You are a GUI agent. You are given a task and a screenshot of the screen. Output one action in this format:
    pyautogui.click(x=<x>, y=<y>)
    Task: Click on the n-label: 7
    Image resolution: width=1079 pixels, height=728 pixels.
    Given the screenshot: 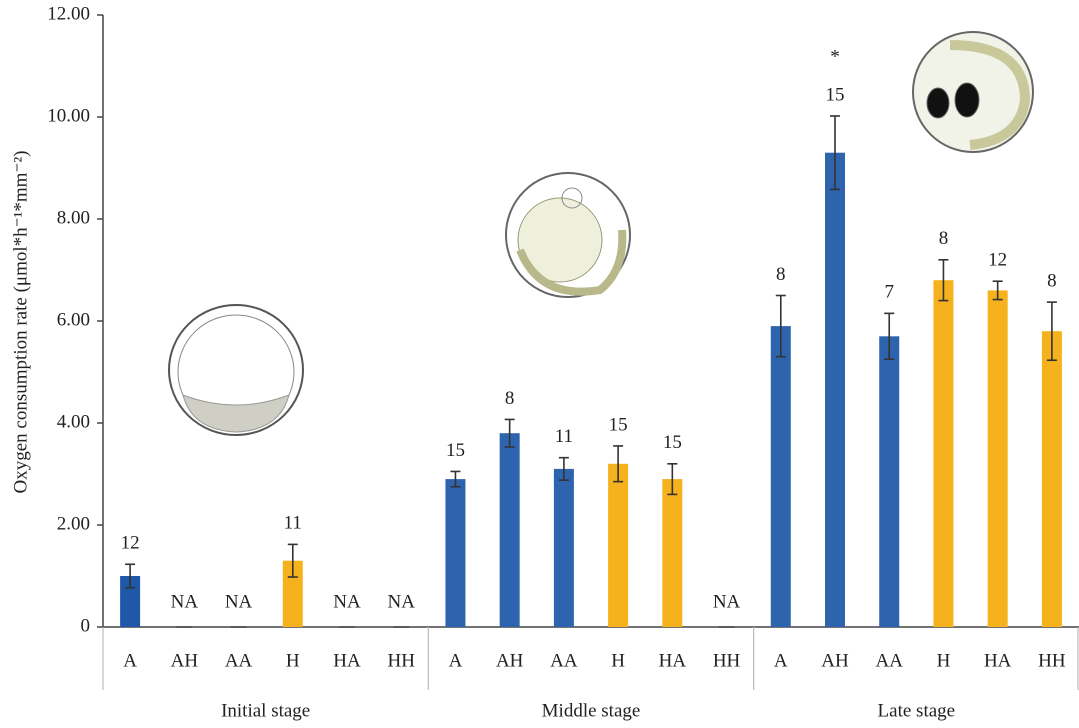 What is the action you would take?
    pyautogui.click(x=889, y=292)
    